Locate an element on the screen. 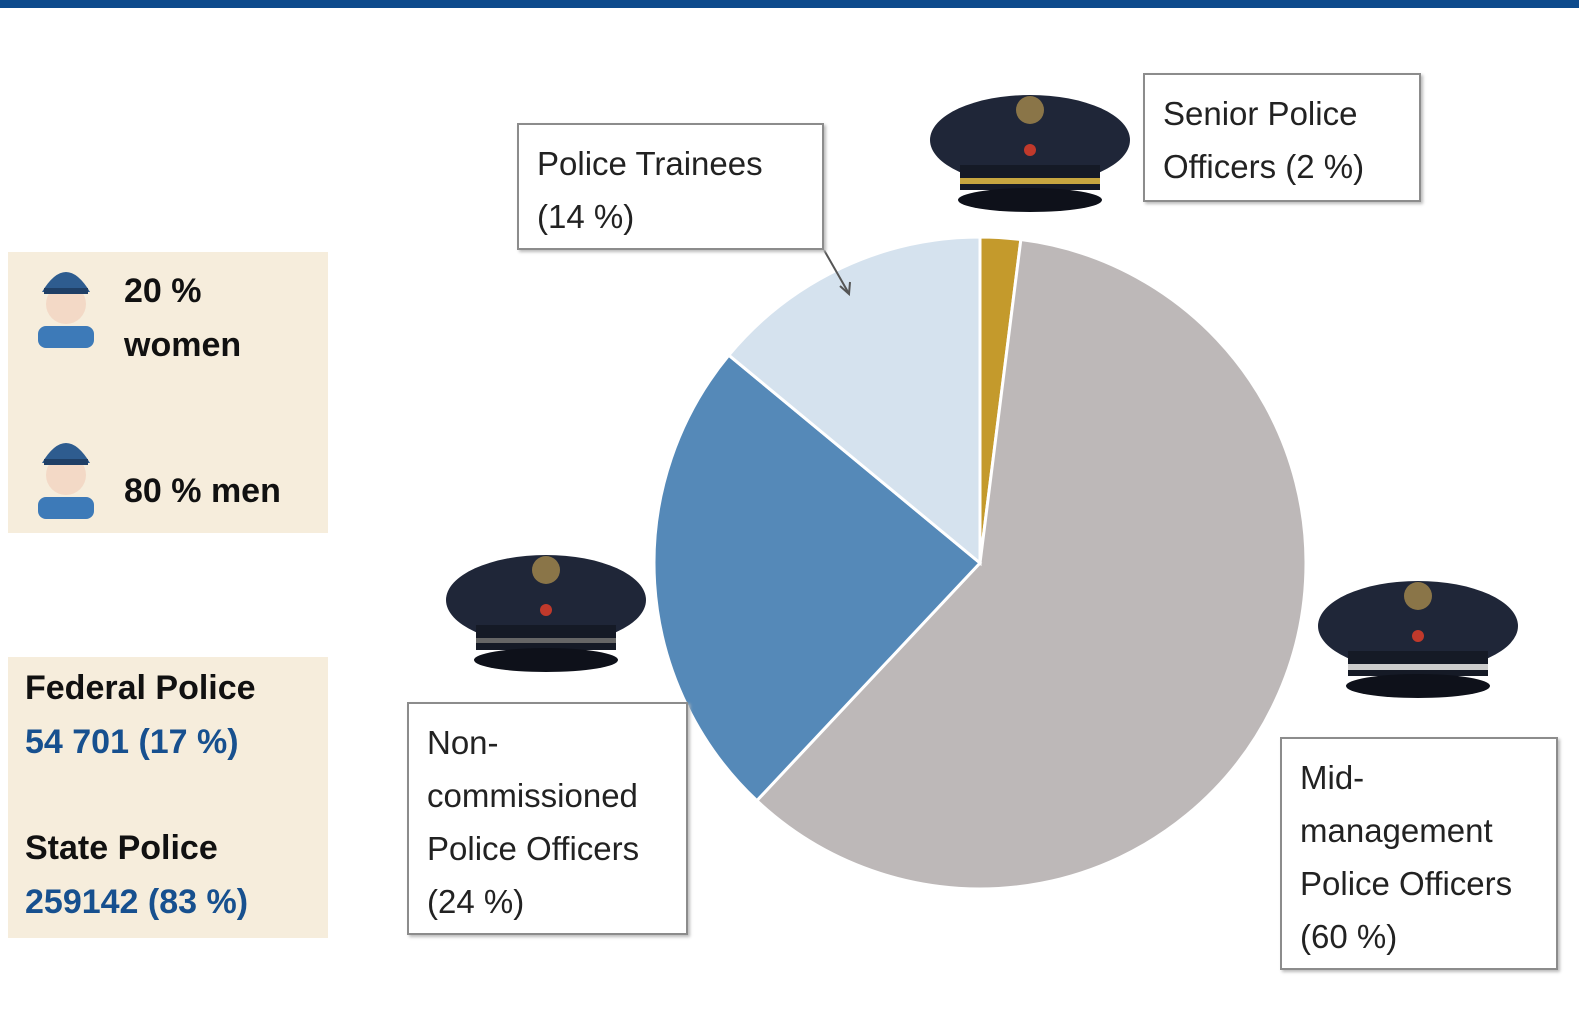  category-label: Mid-management Police Officers is located at coordinates (1406, 830).